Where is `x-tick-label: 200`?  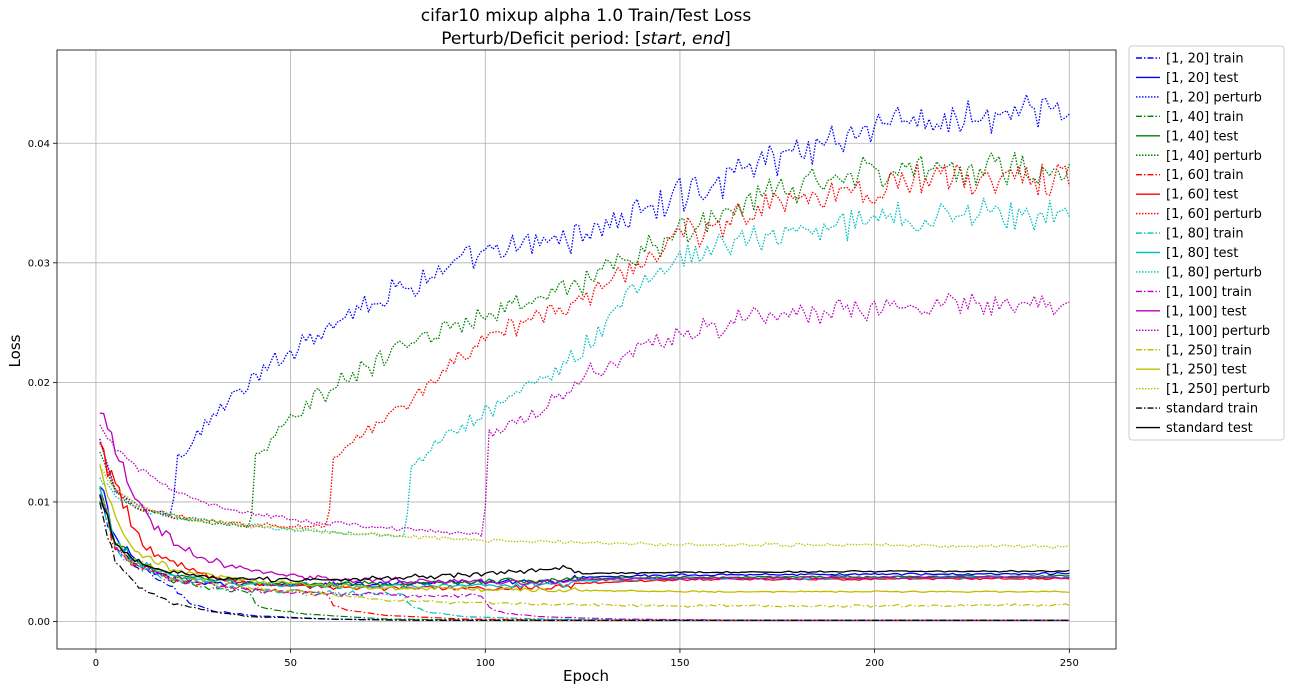
x-tick-label: 200 is located at coordinates (874, 663).